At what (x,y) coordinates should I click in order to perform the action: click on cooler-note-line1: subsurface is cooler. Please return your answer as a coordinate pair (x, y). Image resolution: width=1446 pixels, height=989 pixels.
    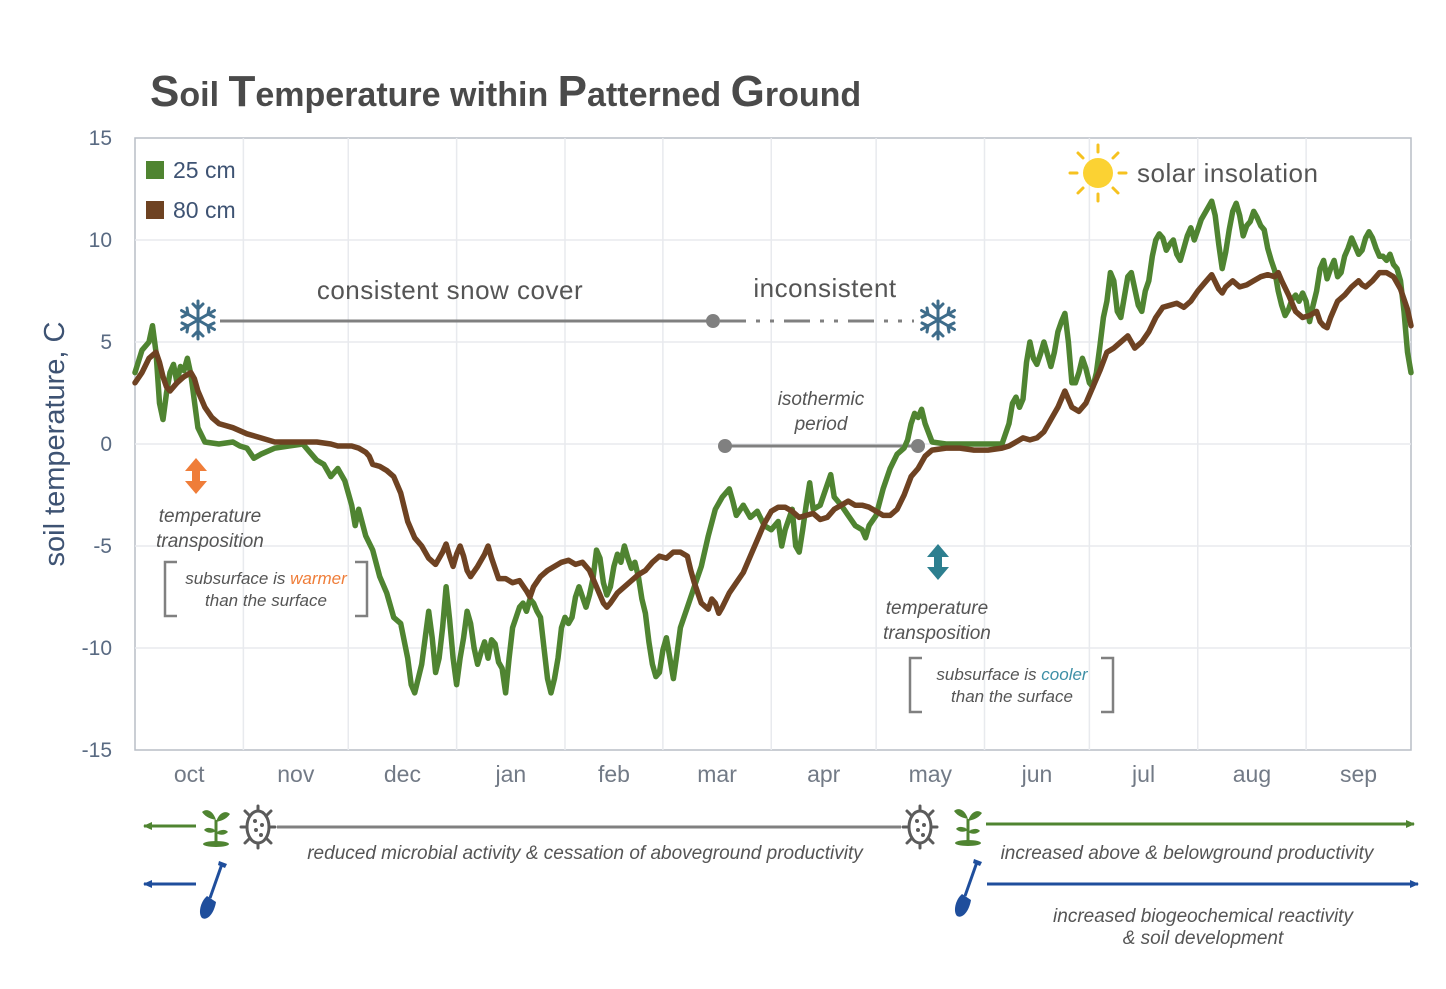
    Looking at the image, I should click on (1012, 674).